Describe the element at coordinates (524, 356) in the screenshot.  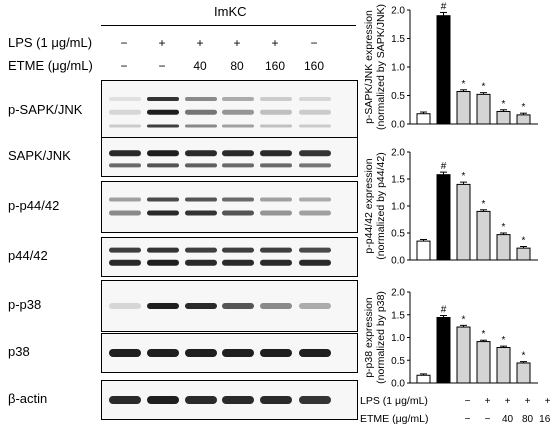
I see `chart-3-sig-6: *` at that location.